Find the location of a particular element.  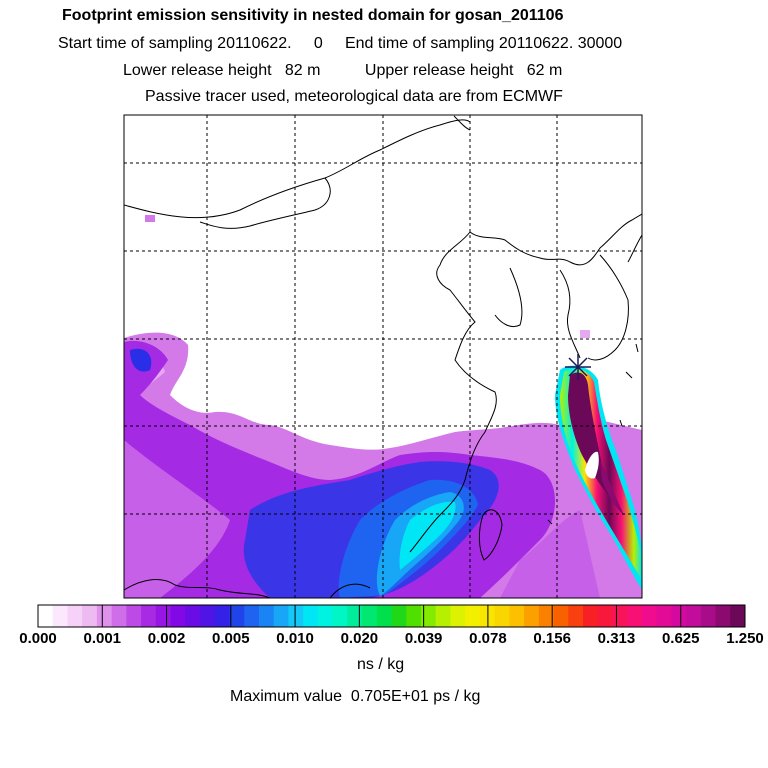

maximum-value-text: Maximum value 0.705E+01 ps / kg is located at coordinates (355, 696).